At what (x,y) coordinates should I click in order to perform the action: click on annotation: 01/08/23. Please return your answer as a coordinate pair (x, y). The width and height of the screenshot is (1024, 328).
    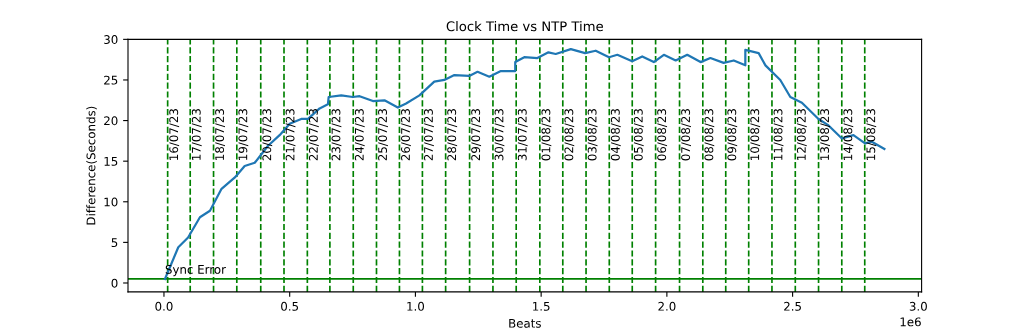
    Looking at the image, I should click on (546, 135).